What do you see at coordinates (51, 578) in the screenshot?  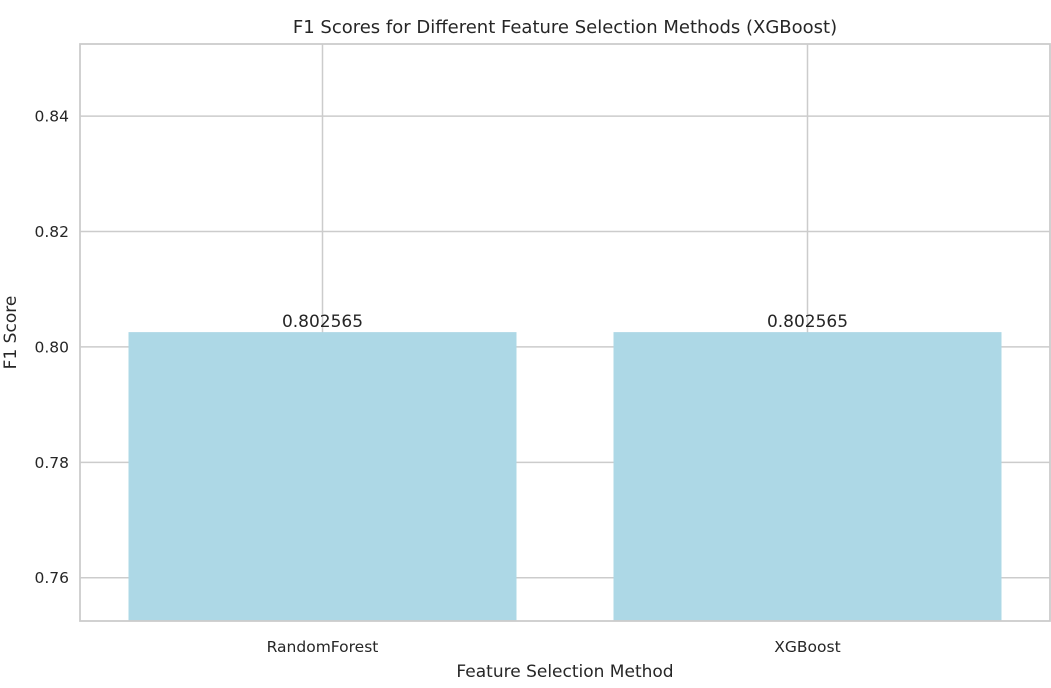 I see `y-tick-label: 0.76` at bounding box center [51, 578].